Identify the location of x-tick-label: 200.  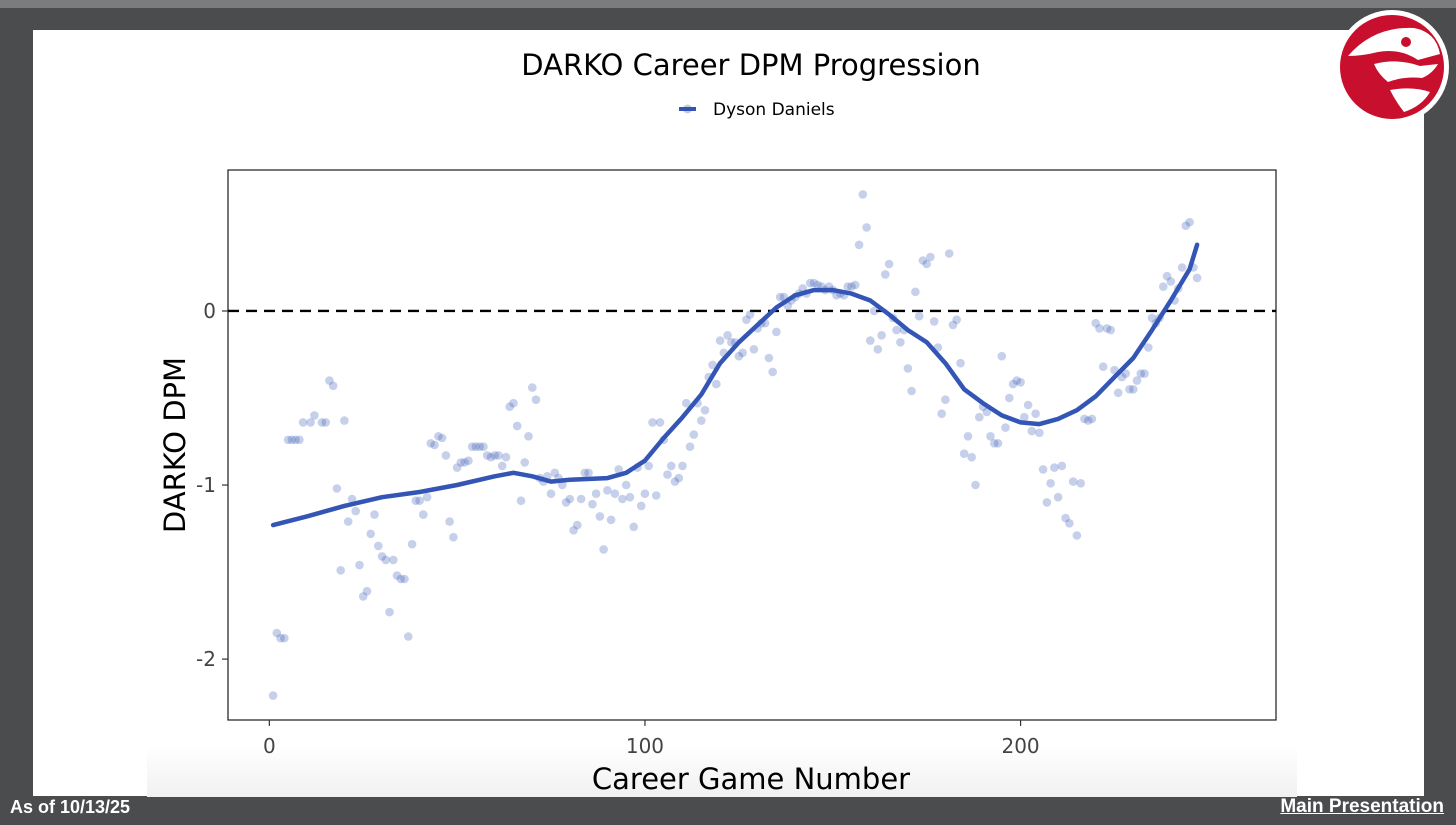
(1020, 746).